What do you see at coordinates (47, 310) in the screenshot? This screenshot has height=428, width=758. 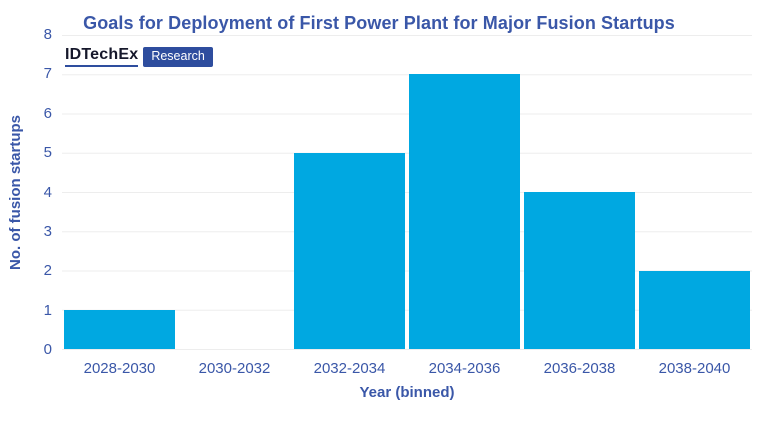 I see `y-tick-1: 1` at bounding box center [47, 310].